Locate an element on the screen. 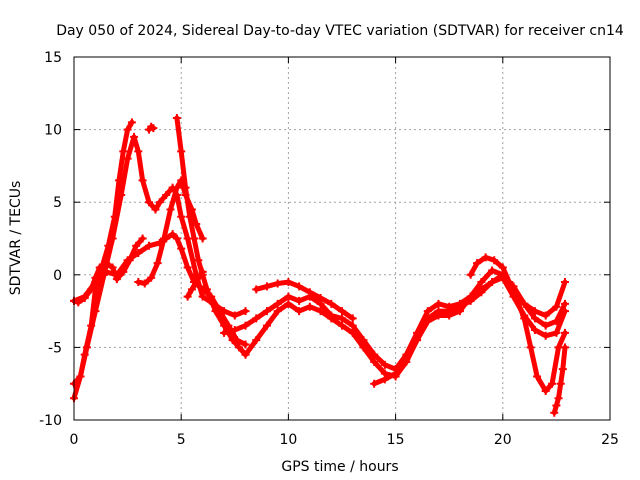 The image size is (640, 480). x-tick-label: 10 is located at coordinates (288, 440).